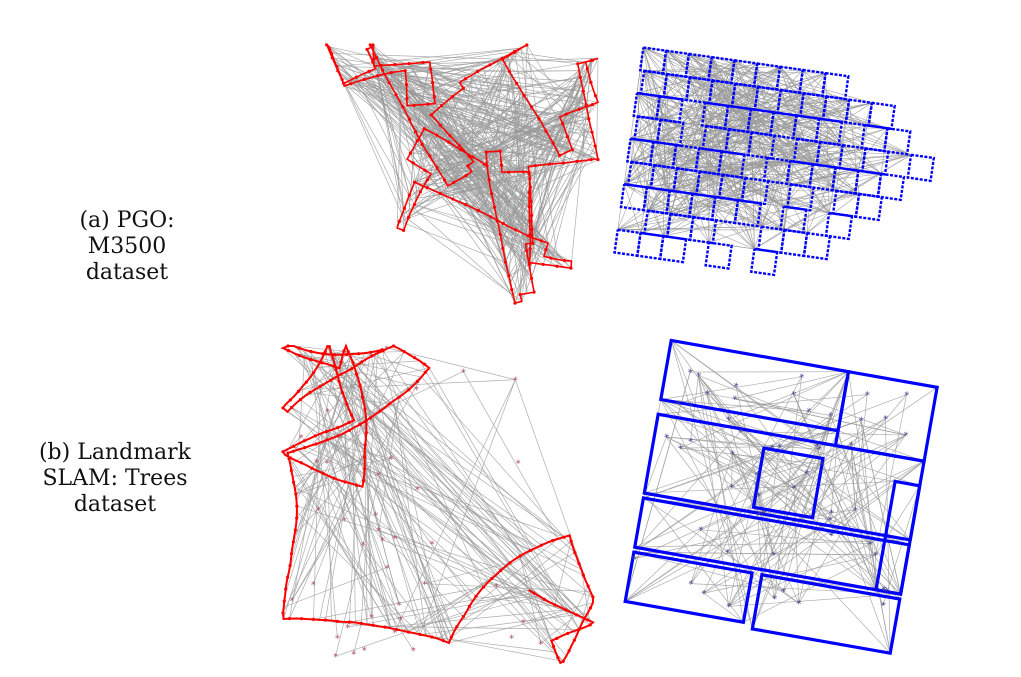 This screenshot has height=677, width=1021. I want to click on grid-group, so click(774, 161).